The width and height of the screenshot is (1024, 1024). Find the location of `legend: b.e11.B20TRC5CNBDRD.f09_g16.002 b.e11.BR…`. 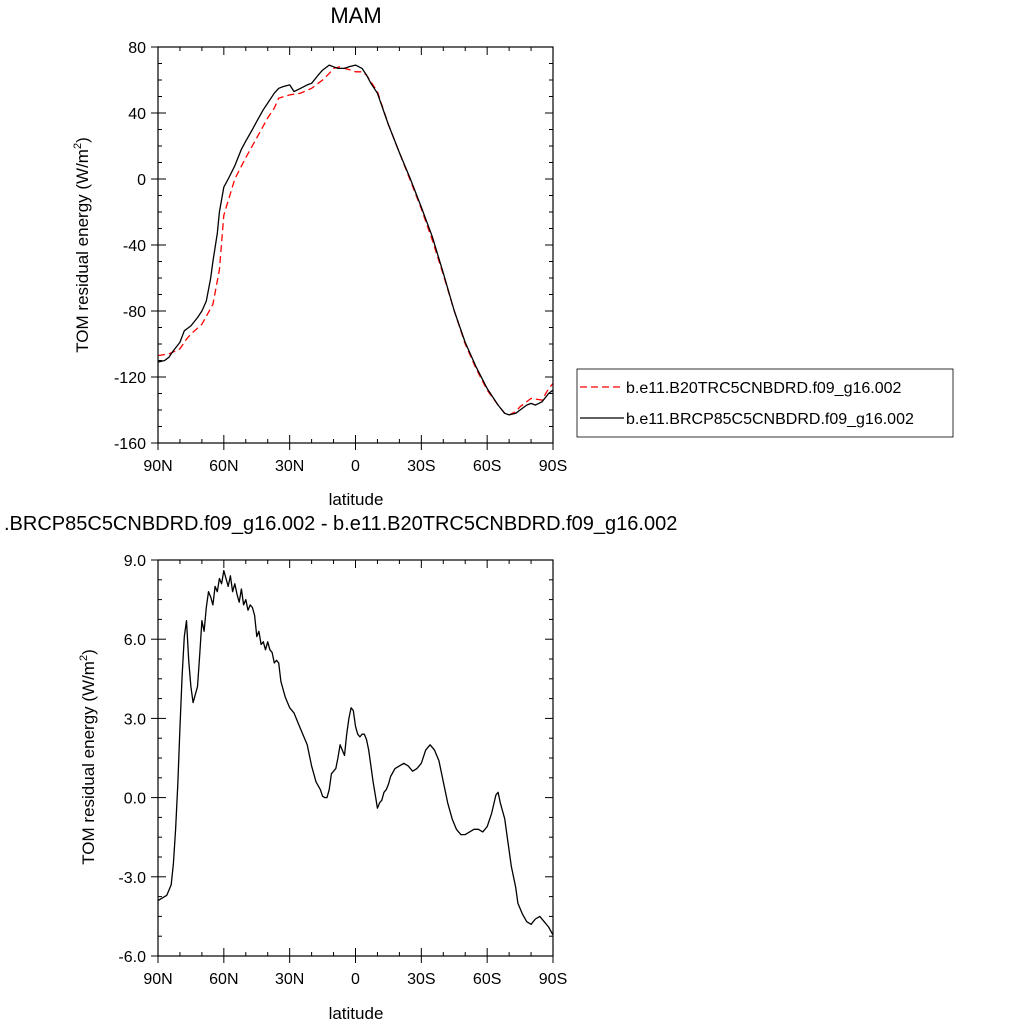

legend: b.e11.B20TRC5CNBDRD.f09_g16.002 b.e11.BR… is located at coordinates (765, 403).